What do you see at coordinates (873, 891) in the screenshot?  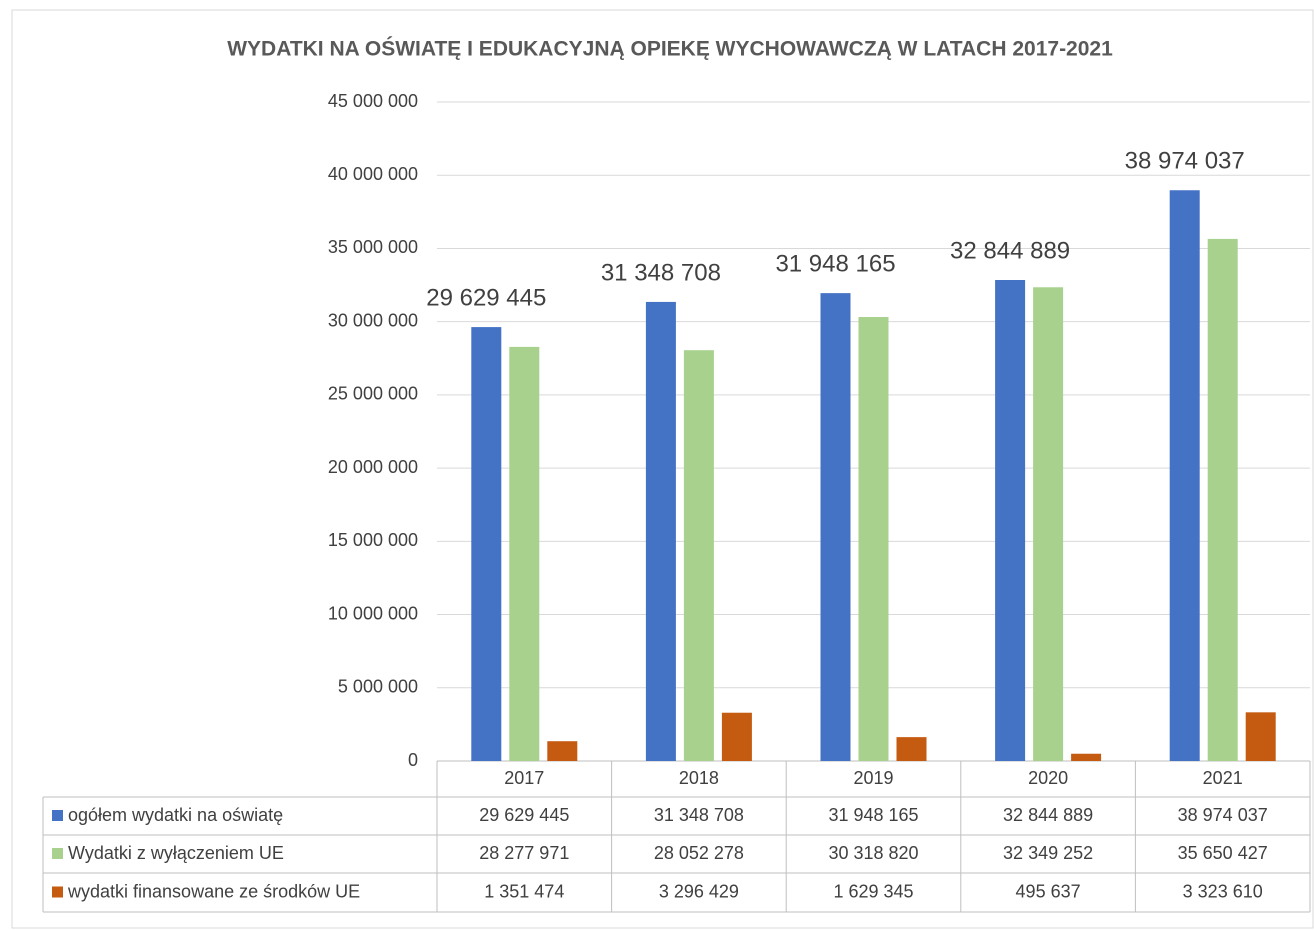 I see `table-cell: 1 629 345` at bounding box center [873, 891].